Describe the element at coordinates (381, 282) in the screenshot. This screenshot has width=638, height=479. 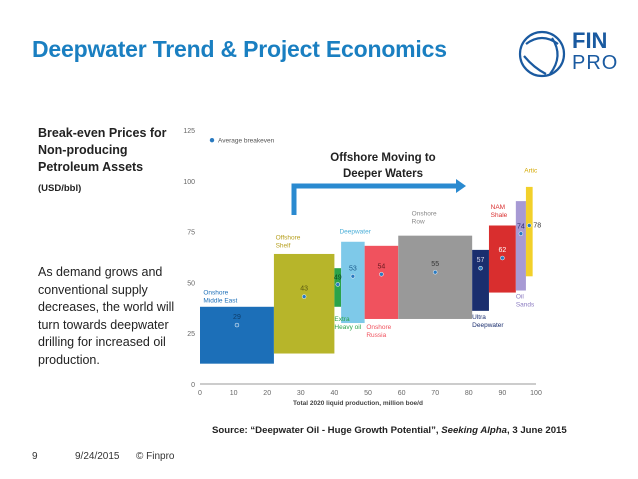
I see `bar-onshore-russia` at that location.